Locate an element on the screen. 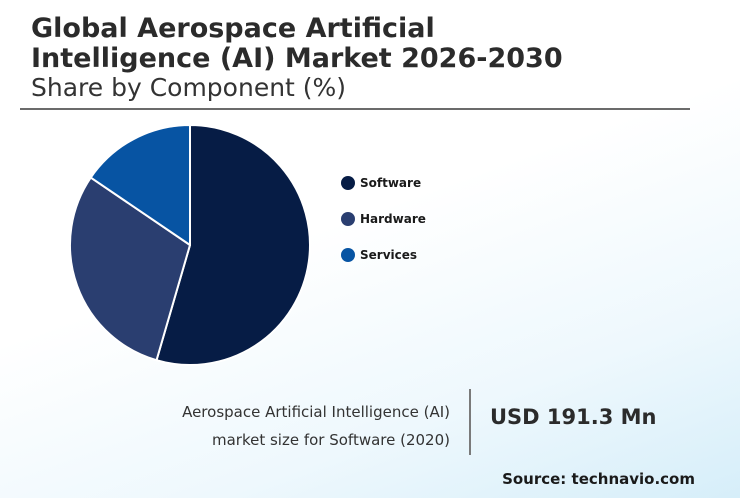 The width and height of the screenshot is (740, 498). legend-label-services: Services is located at coordinates (389, 255).